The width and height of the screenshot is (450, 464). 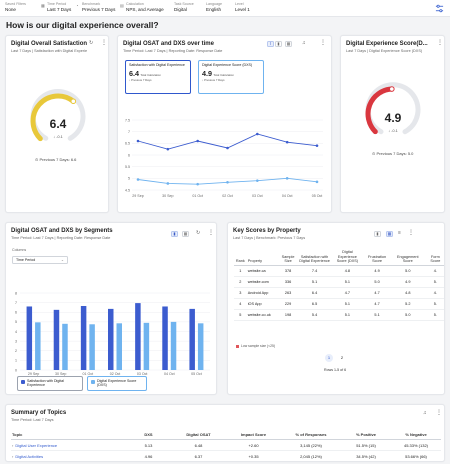 What do you see at coordinates (214, 7) in the screenshot?
I see `language-filter: Language English` at bounding box center [214, 7].